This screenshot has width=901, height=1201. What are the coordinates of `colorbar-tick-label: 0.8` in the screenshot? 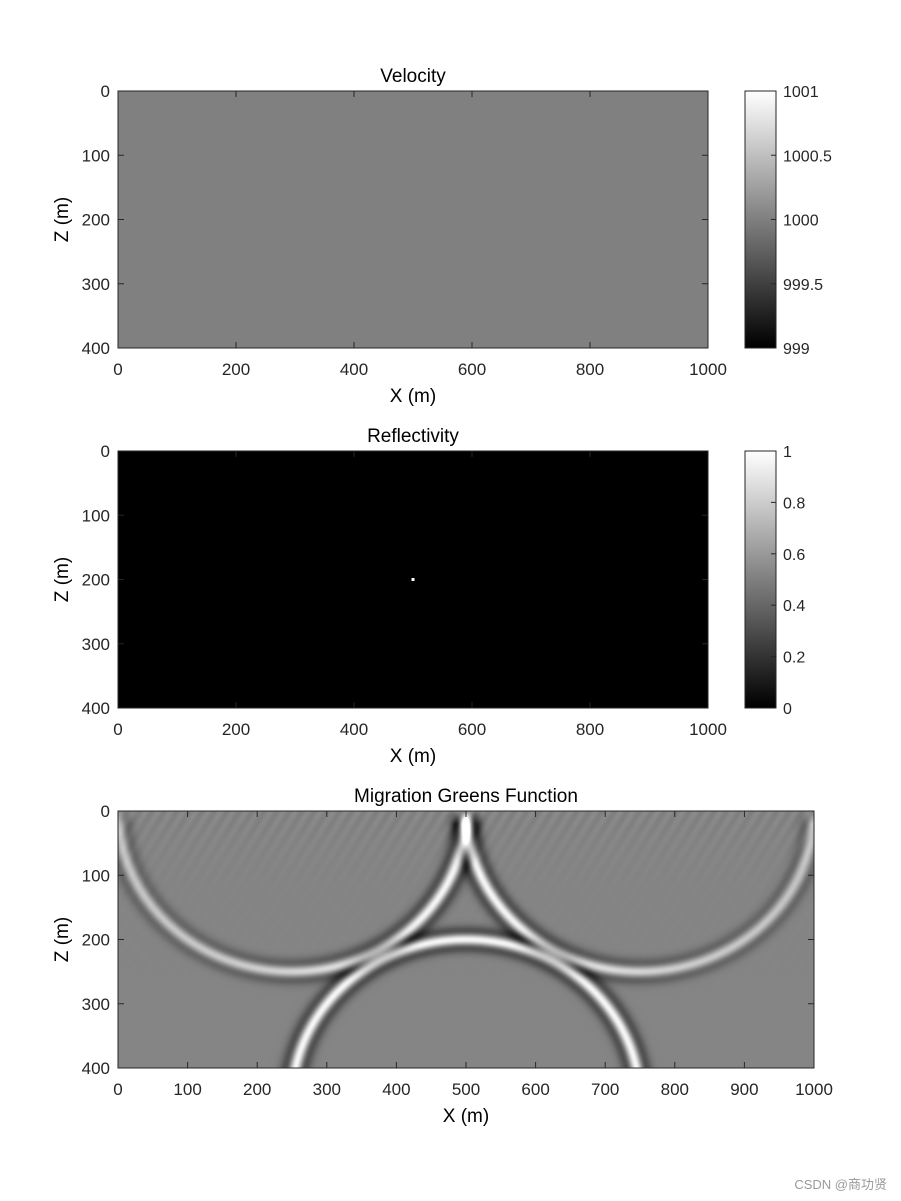 It's located at (794, 503).